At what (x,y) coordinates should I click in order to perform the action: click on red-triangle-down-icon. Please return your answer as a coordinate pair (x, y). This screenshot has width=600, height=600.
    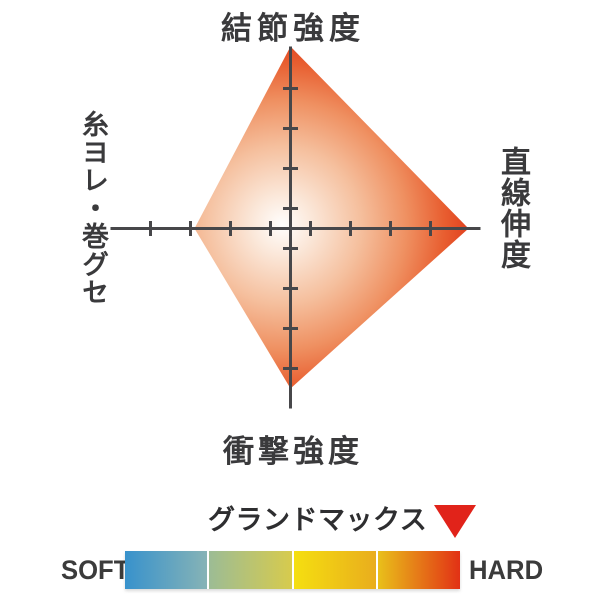
    Looking at the image, I should click on (455, 521).